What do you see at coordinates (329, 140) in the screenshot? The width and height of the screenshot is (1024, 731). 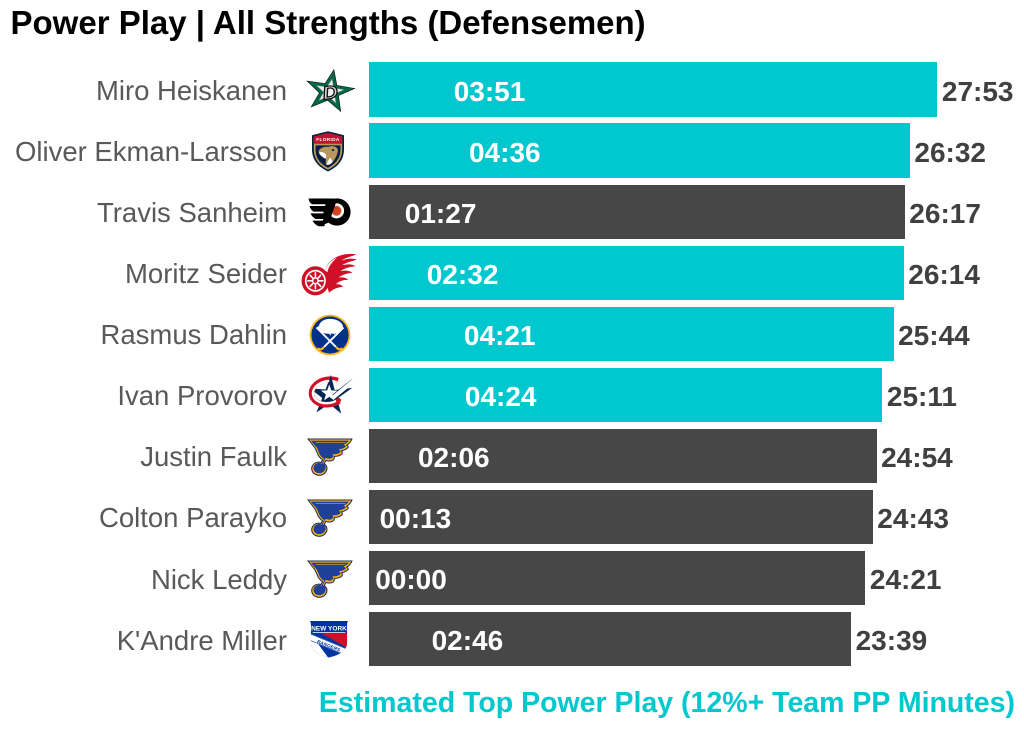 I see `svg-text: FLORIDA` at bounding box center [329, 140].